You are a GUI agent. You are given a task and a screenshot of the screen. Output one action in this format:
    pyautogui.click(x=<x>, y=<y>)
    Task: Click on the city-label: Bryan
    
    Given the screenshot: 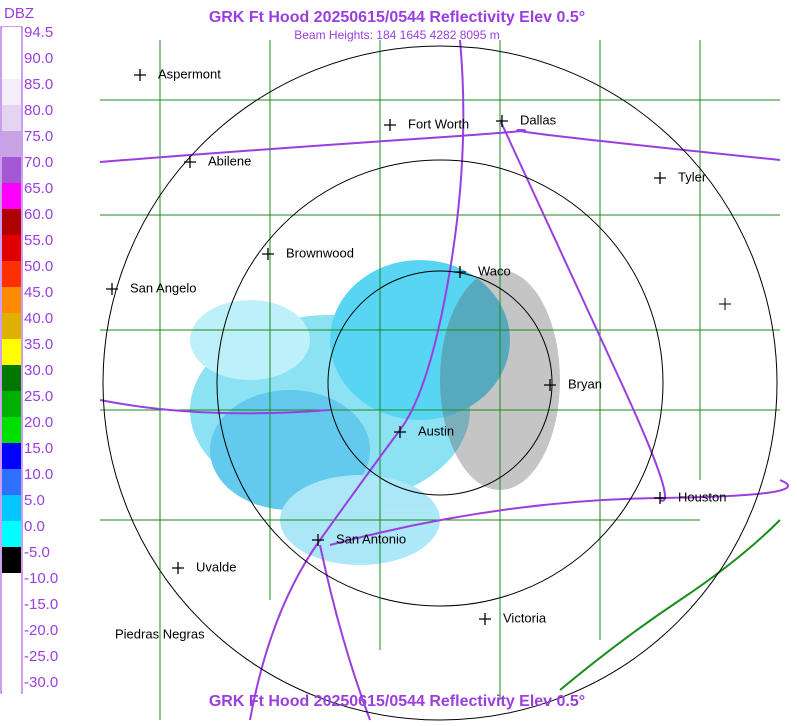 What is the action you would take?
    pyautogui.click(x=585, y=383)
    